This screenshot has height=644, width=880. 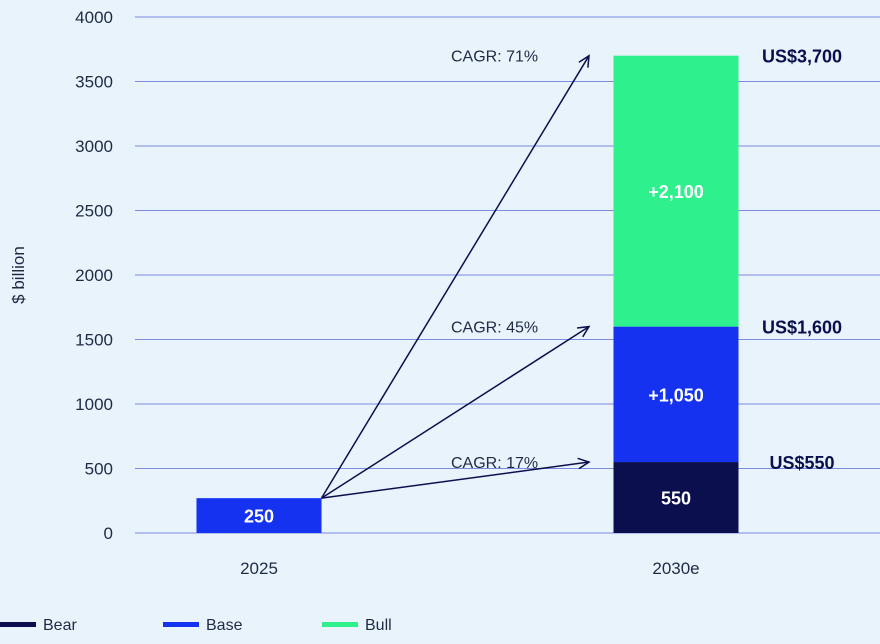 What do you see at coordinates (340, 624) in the screenshot?
I see `legend-swatch-bull` at bounding box center [340, 624].